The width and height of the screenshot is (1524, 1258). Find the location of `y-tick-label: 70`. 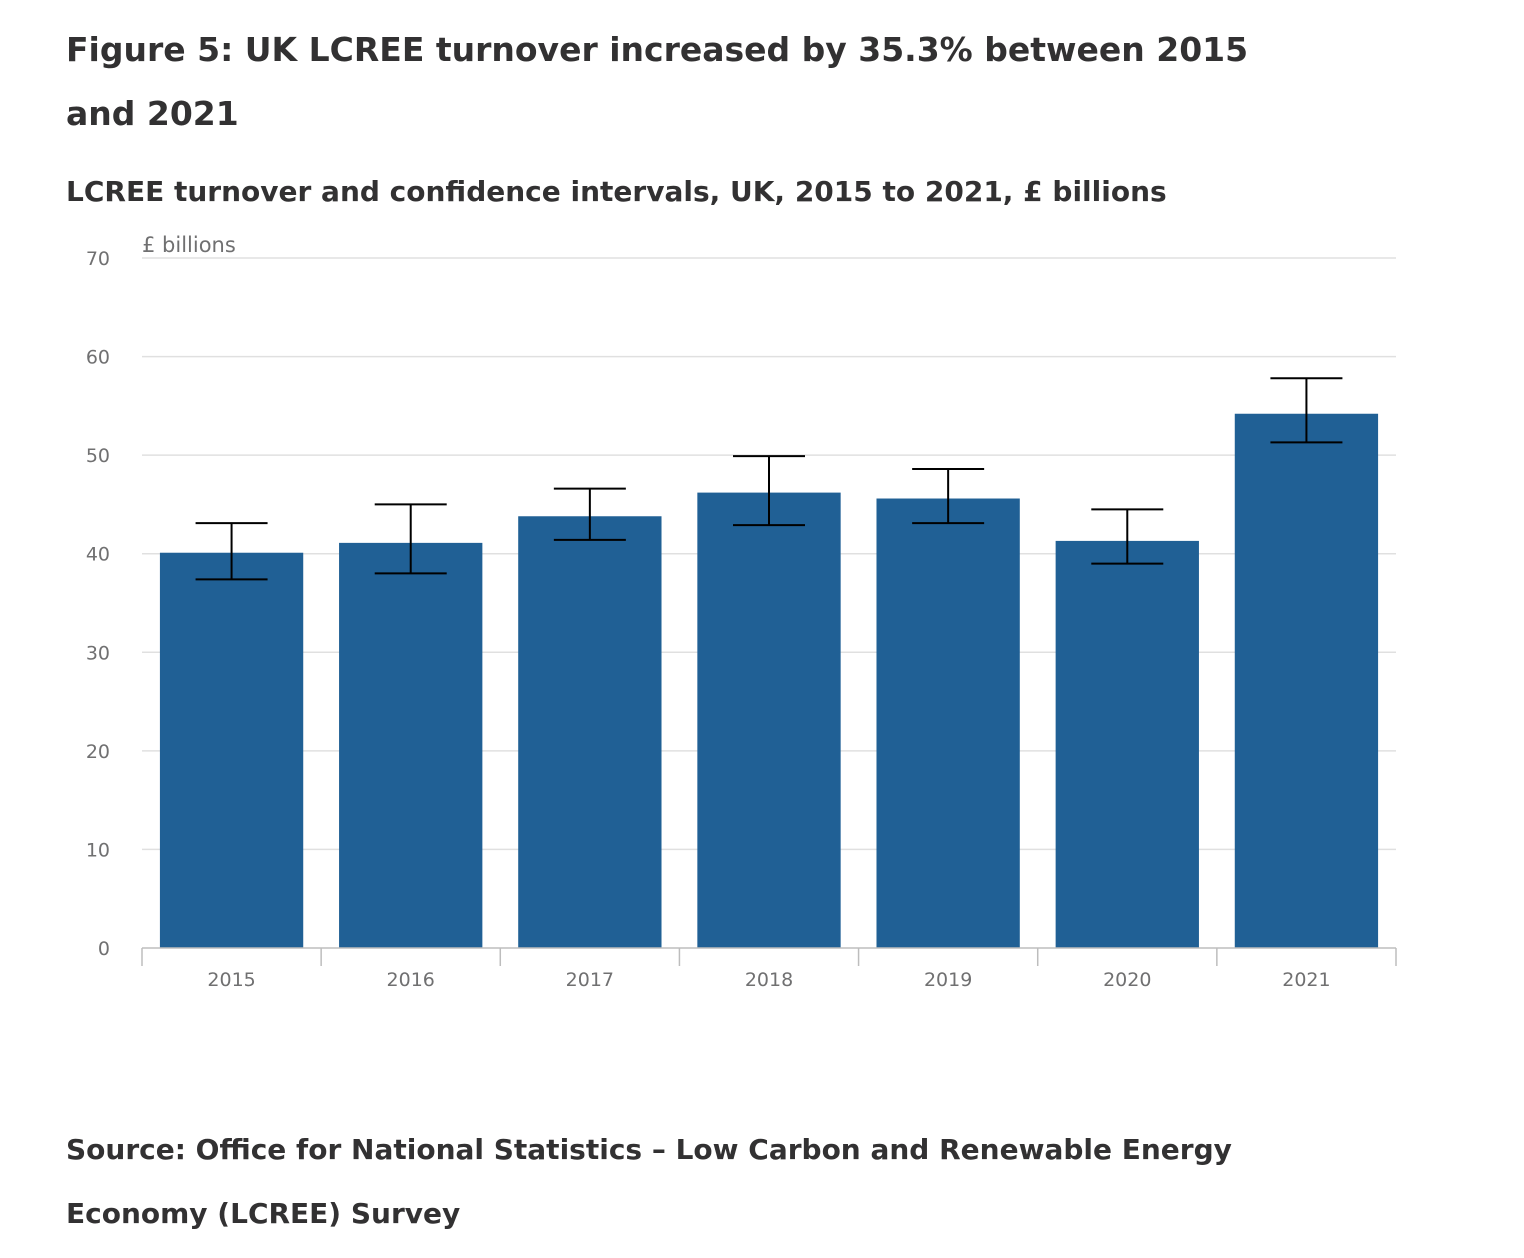

y-tick-label: 70 is located at coordinates (98, 259).